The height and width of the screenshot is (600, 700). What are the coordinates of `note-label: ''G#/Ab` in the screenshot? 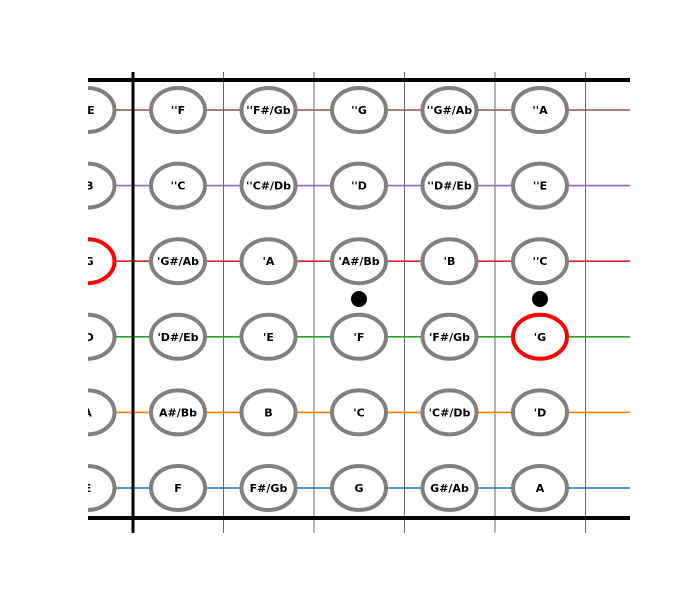 It's located at (450, 110).